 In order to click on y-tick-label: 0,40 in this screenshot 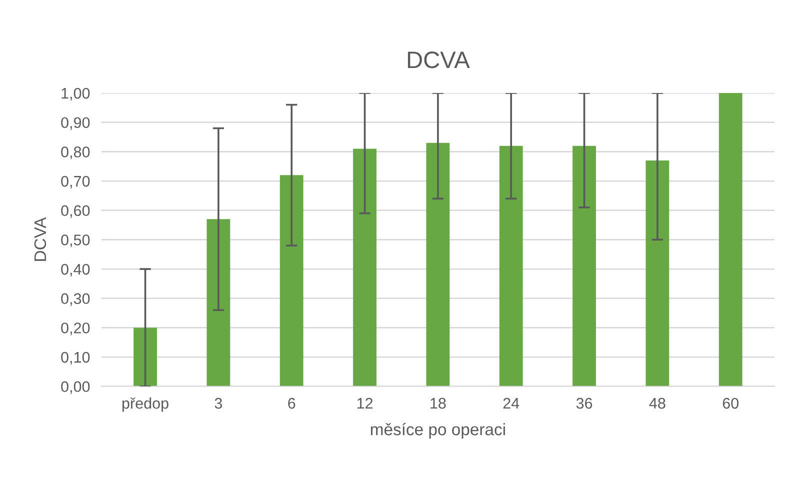, I will do `click(75, 270)`.